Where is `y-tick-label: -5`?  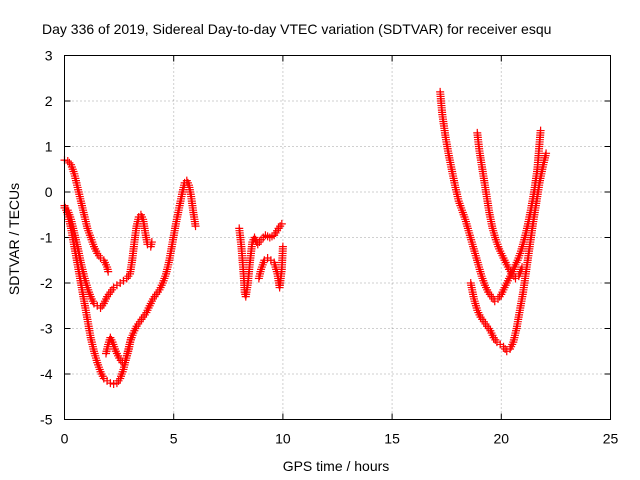 y-tick-label: -5 is located at coordinates (46, 420).